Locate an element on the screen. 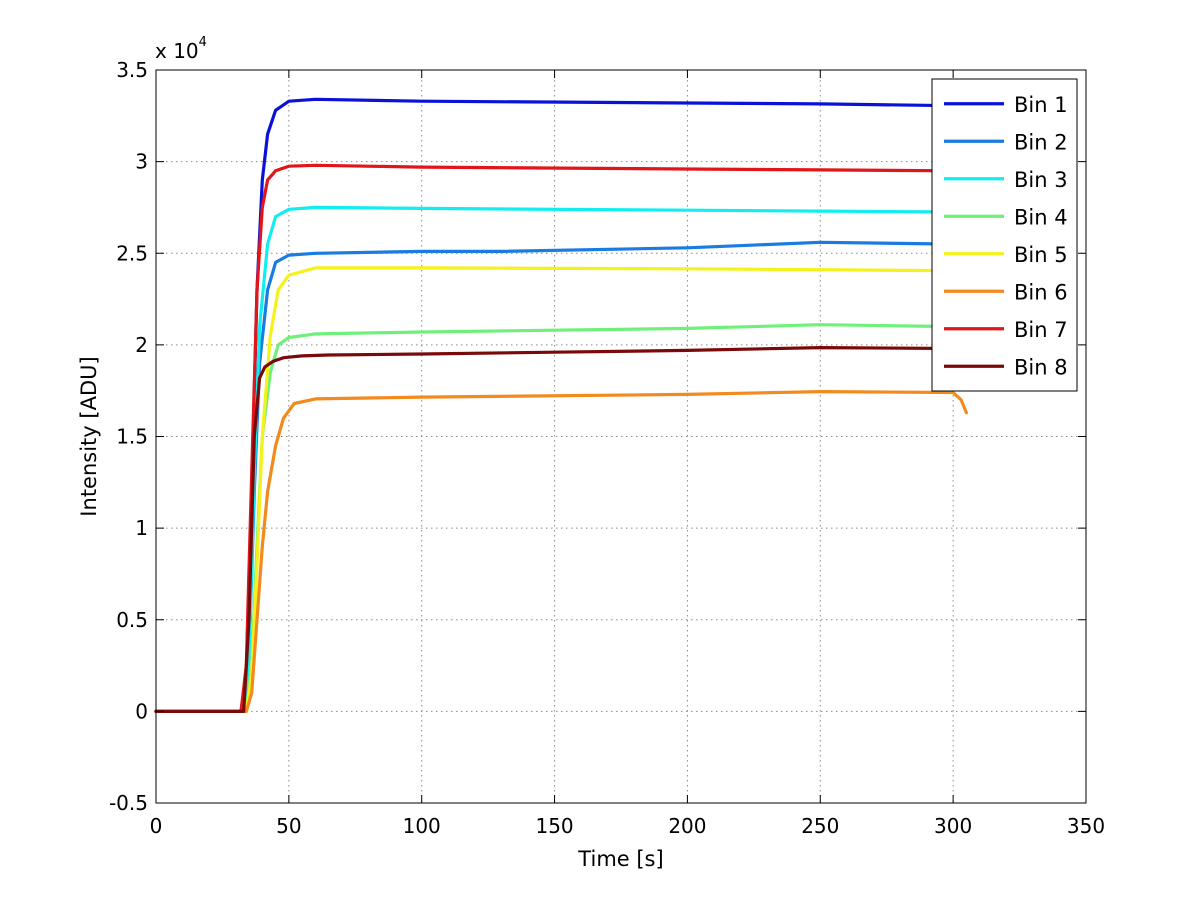 The height and width of the screenshot is (901, 1200). x-tick-label: 350 is located at coordinates (1086, 826).